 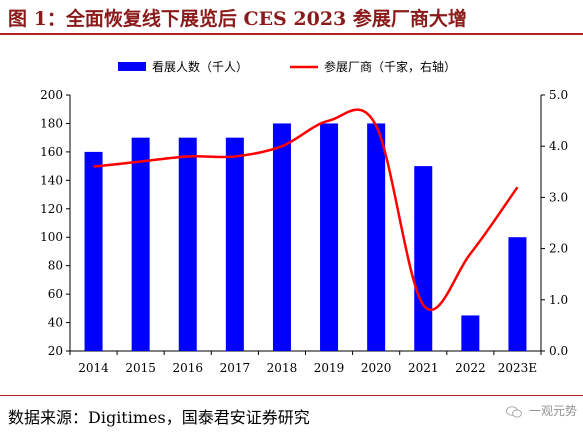 What do you see at coordinates (470, 368) in the screenshot?
I see `x-tick-label: 2022` at bounding box center [470, 368].